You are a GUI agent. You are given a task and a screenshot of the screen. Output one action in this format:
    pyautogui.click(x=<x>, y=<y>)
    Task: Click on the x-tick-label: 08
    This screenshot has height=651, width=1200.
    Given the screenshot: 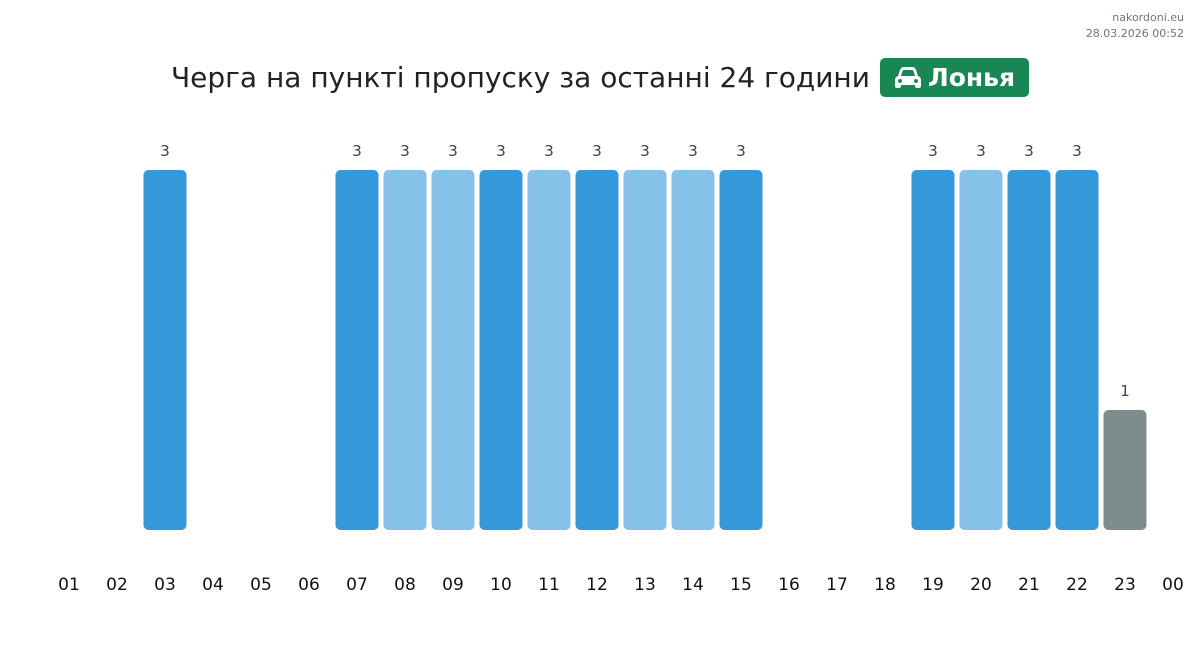 What is the action you would take?
    pyautogui.click(x=405, y=585)
    